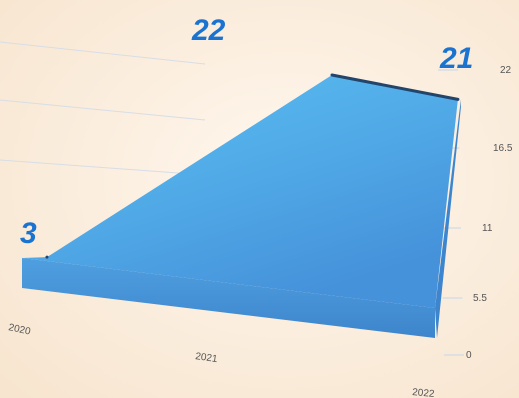  Describe the element at coordinates (208, 30) in the screenshot. I see `data-label: 22` at that location.